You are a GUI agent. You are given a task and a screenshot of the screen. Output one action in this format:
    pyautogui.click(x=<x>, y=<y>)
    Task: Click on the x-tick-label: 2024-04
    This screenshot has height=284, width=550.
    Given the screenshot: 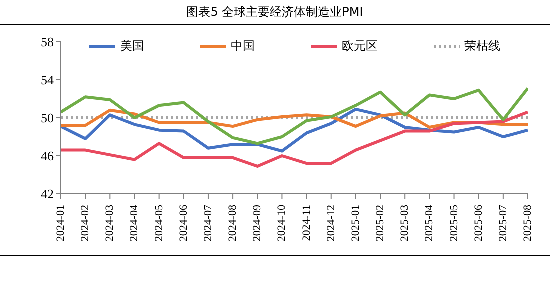 What is the action you would take?
    pyautogui.click(x=134, y=223)
    